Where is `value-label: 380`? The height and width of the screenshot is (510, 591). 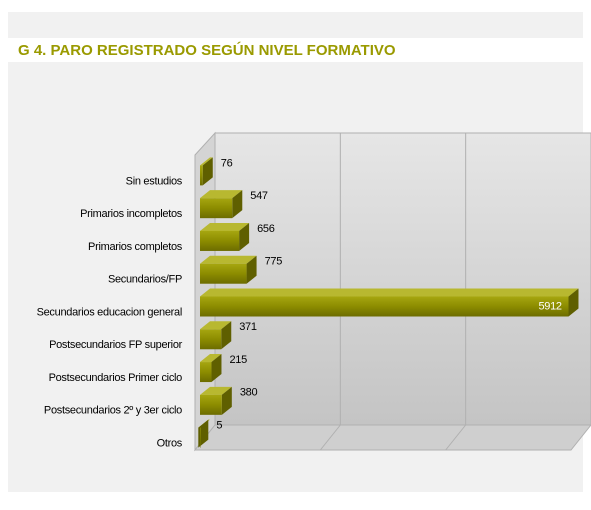
value-label: 380 is located at coordinates (249, 393).